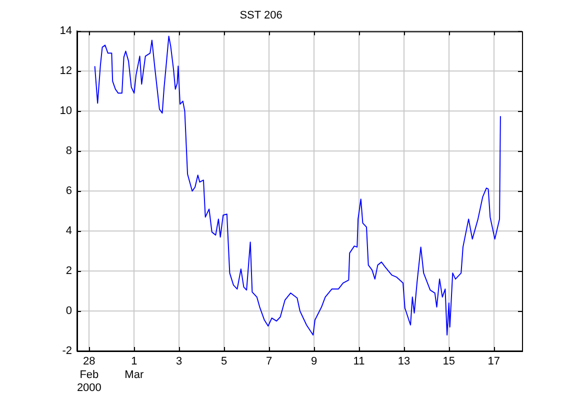 This screenshot has width=576, height=395. I want to click on x-tick-label: 9, so click(314, 362).